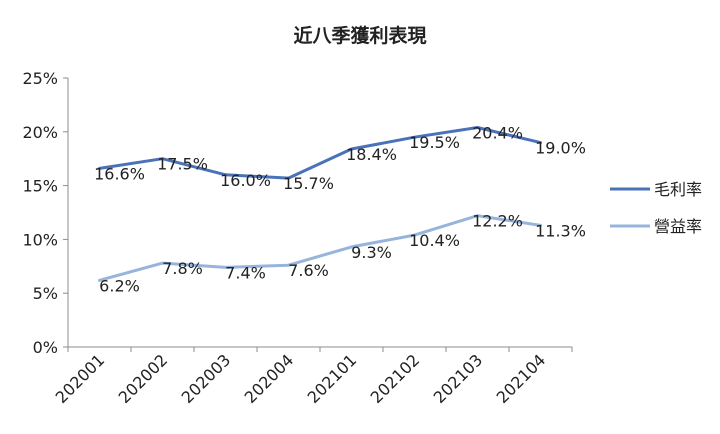  What do you see at coordinates (458, 378) in the screenshot?
I see `x-tick-label: 202103` at bounding box center [458, 378].